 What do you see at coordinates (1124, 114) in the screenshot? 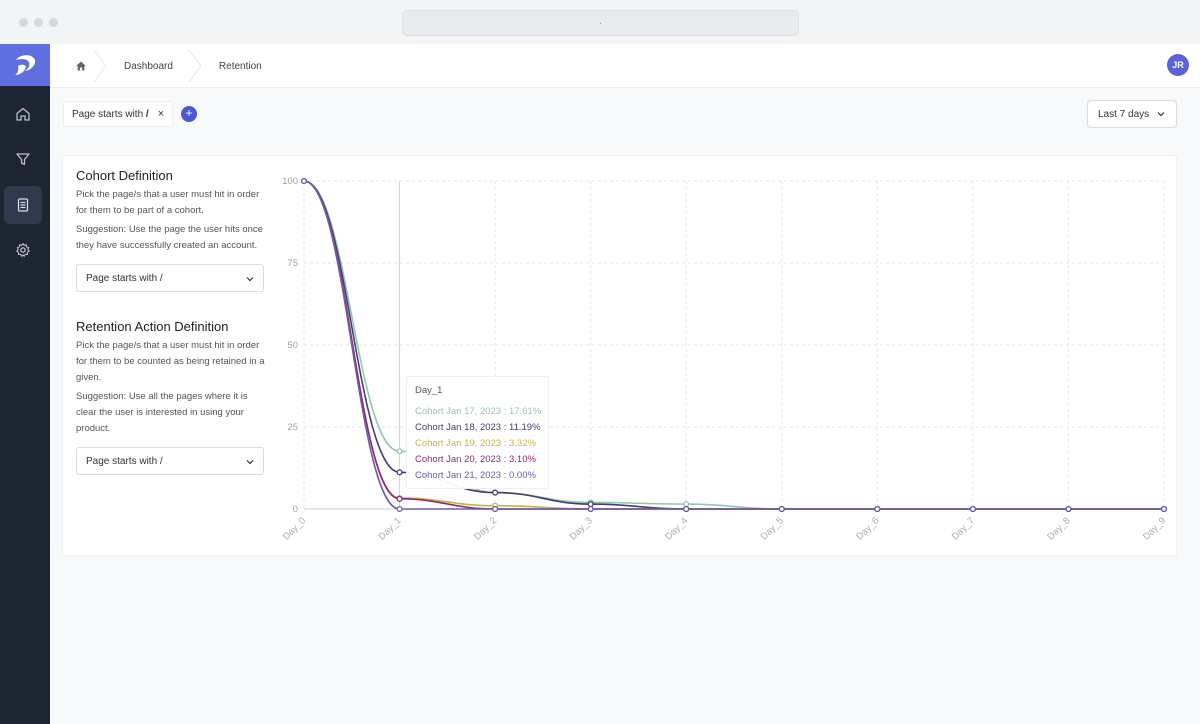
I see `date-range-label: Last 7 days` at bounding box center [1124, 114].